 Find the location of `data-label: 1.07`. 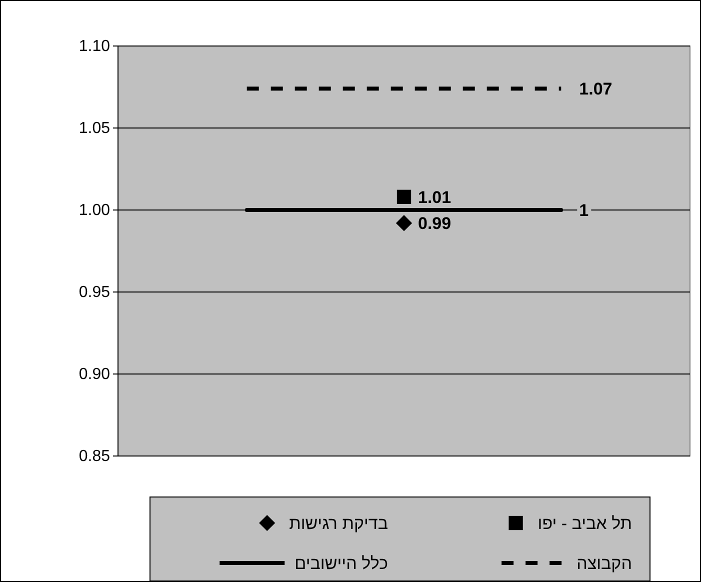

data-label: 1.07 is located at coordinates (595, 89).